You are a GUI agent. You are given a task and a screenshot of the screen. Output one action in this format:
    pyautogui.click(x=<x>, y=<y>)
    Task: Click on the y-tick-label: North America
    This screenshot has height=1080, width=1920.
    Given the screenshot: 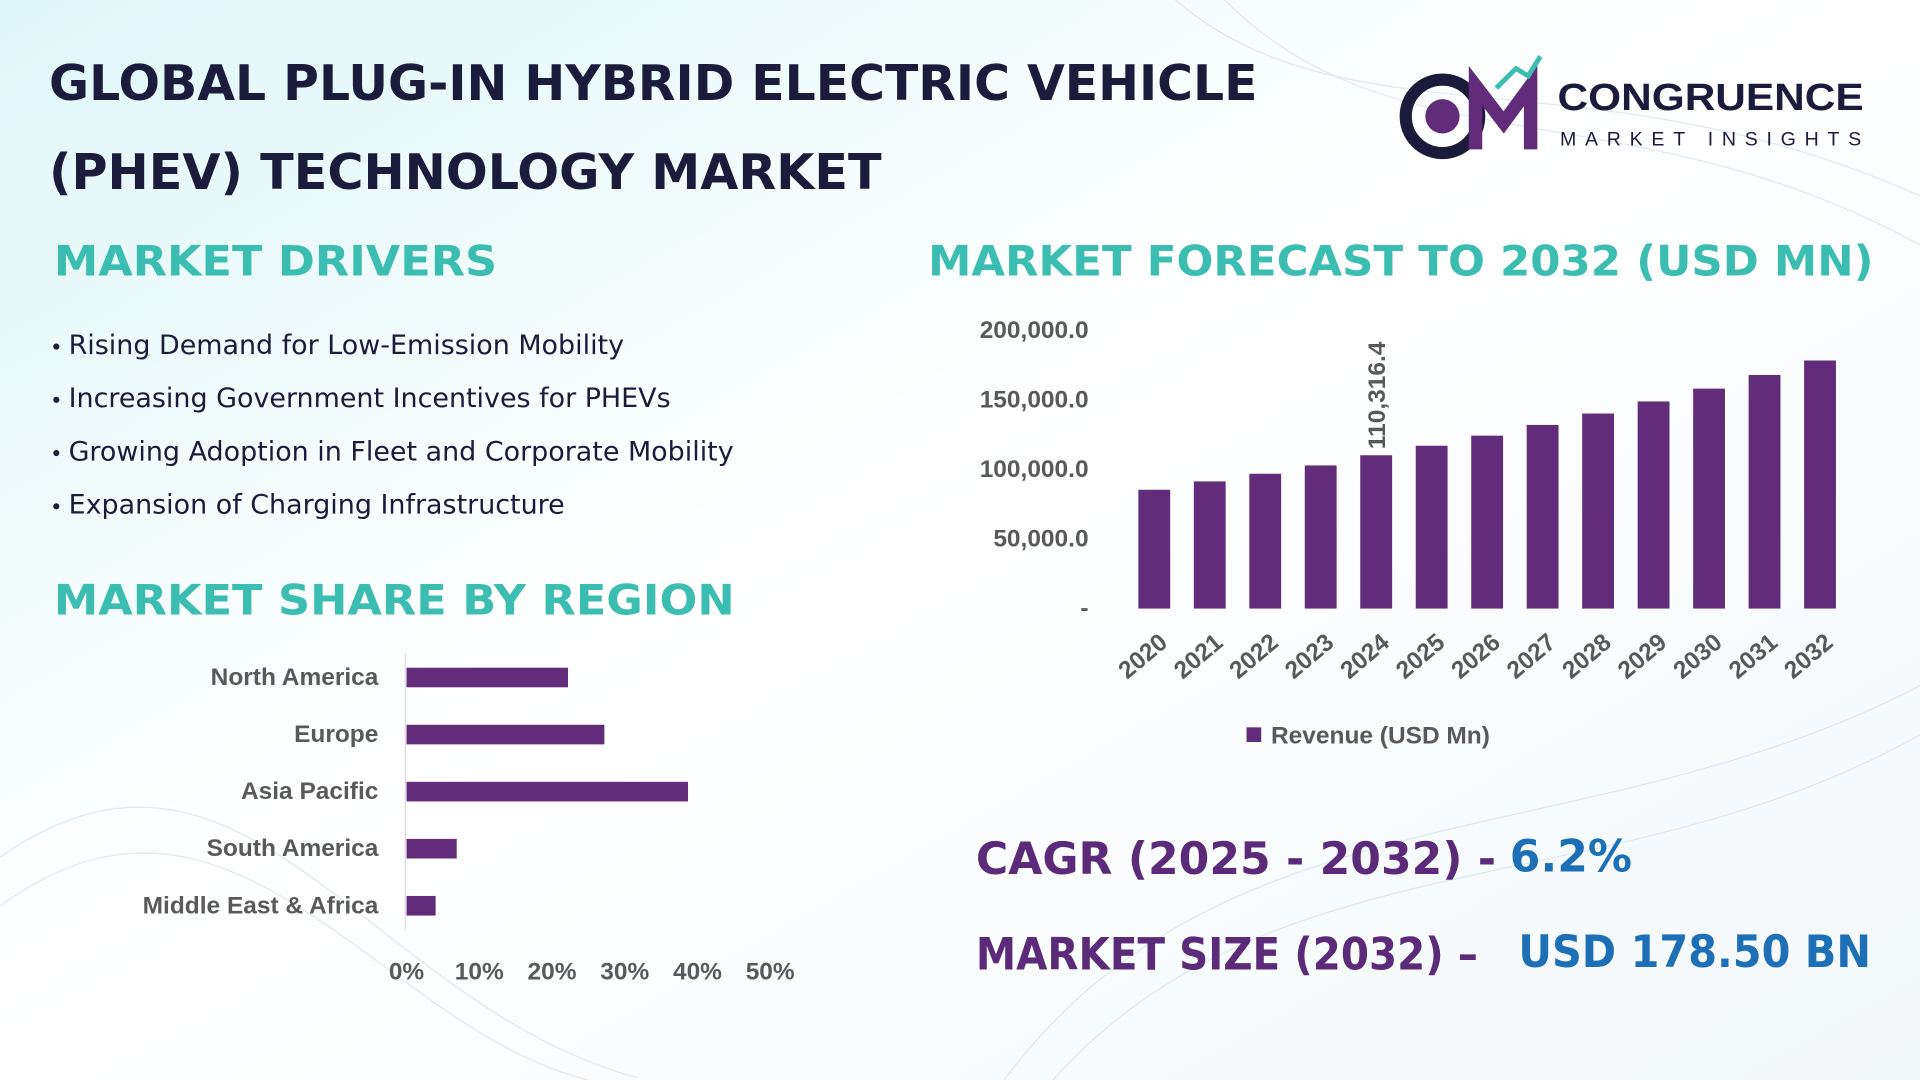 What is the action you would take?
    pyautogui.click(x=295, y=677)
    